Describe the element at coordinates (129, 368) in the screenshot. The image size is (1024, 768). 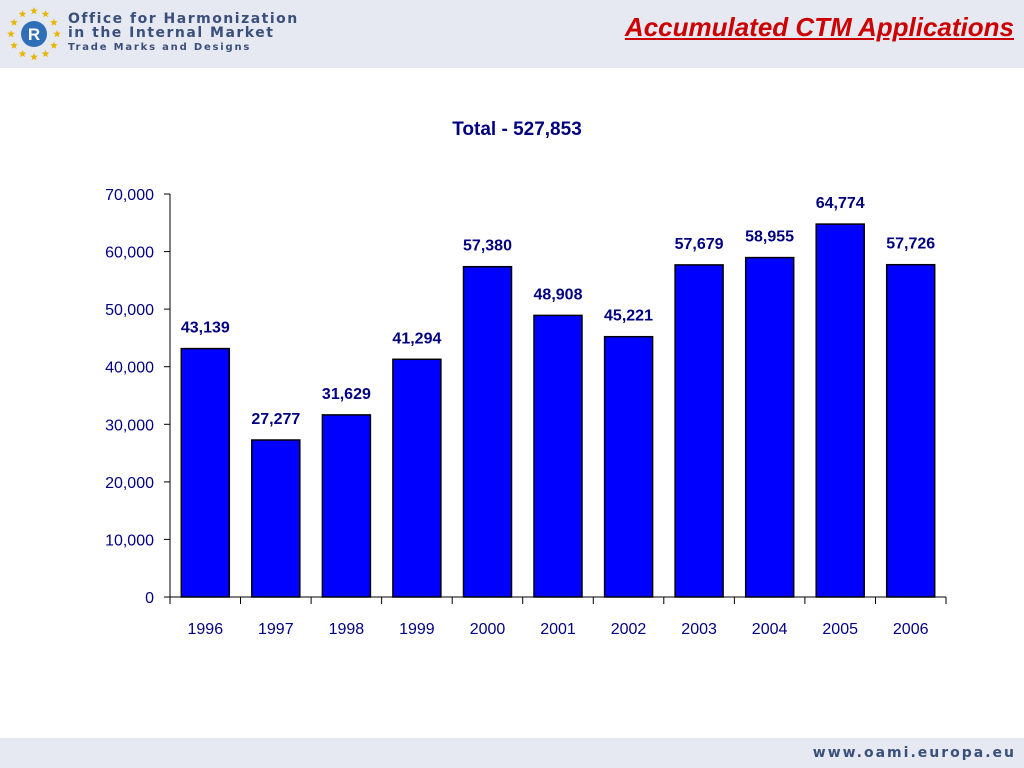
I see `y-tick-label: 40,000` at that location.